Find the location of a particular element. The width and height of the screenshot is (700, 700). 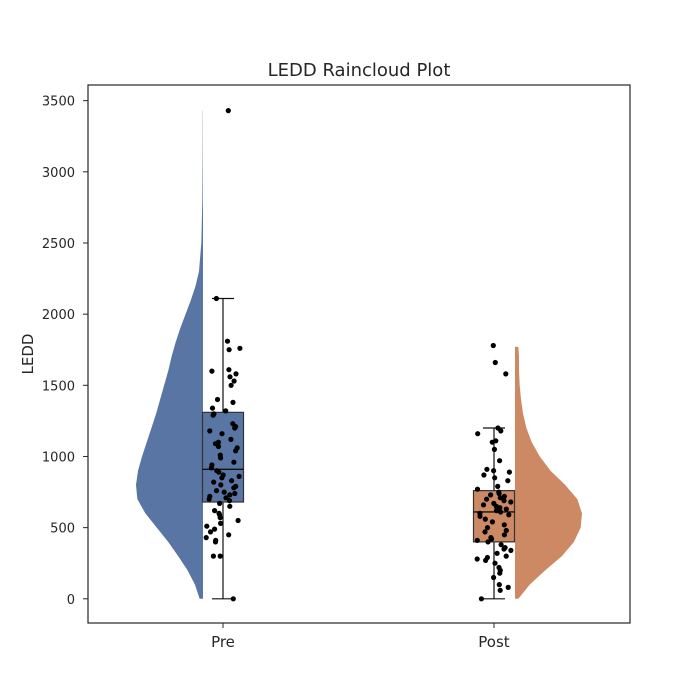

violin-pre is located at coordinates (169, 354).